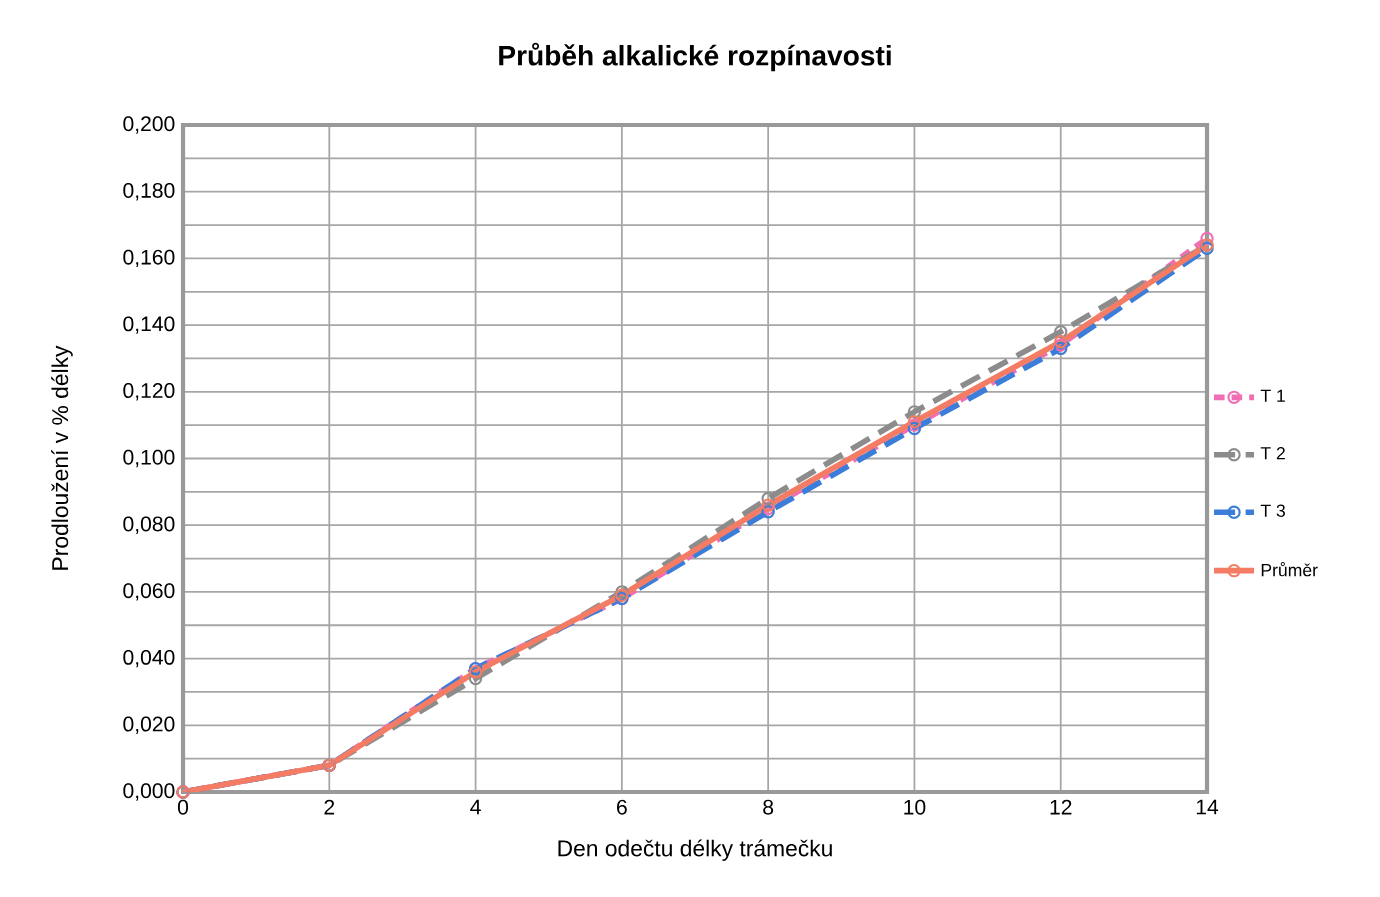  Describe the element at coordinates (1272, 453) in the screenshot. I see `legend-label: T 2` at that location.